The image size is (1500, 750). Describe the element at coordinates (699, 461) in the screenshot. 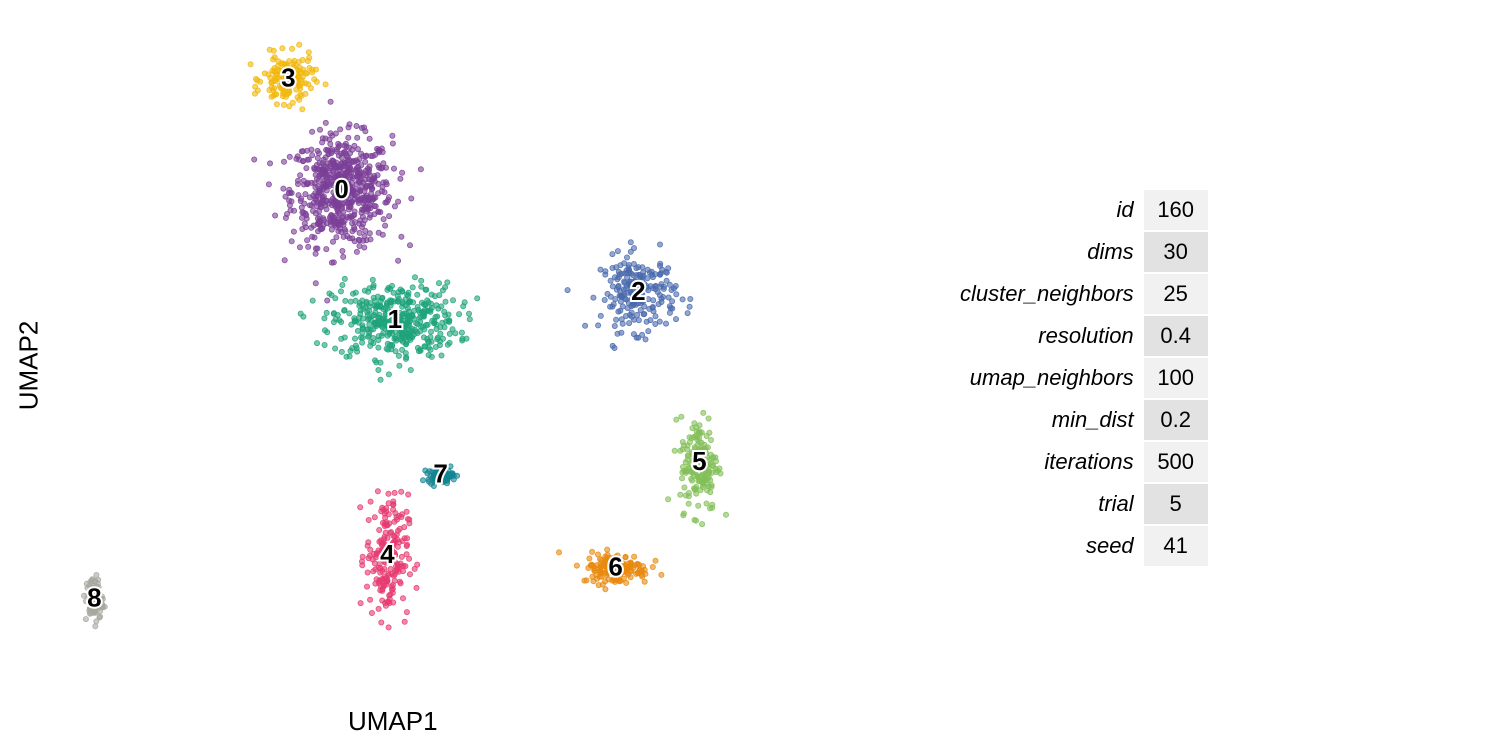

I see `cluster-label: 5` at that location.